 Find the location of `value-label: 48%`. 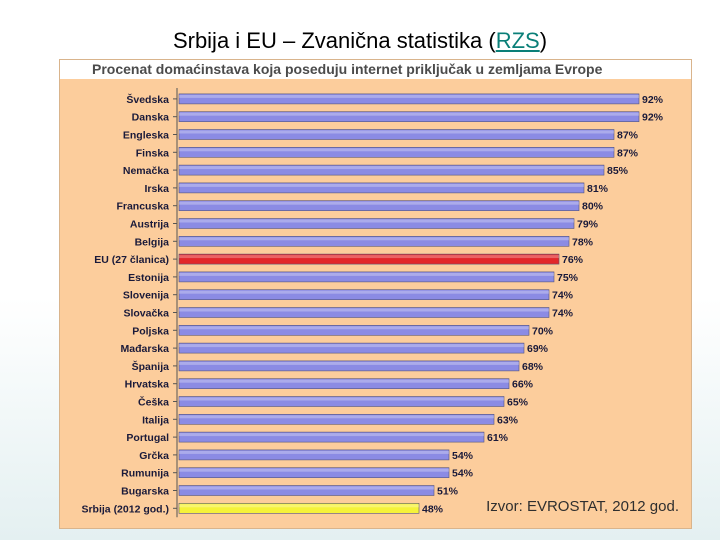

value-label: 48% is located at coordinates (433, 509).